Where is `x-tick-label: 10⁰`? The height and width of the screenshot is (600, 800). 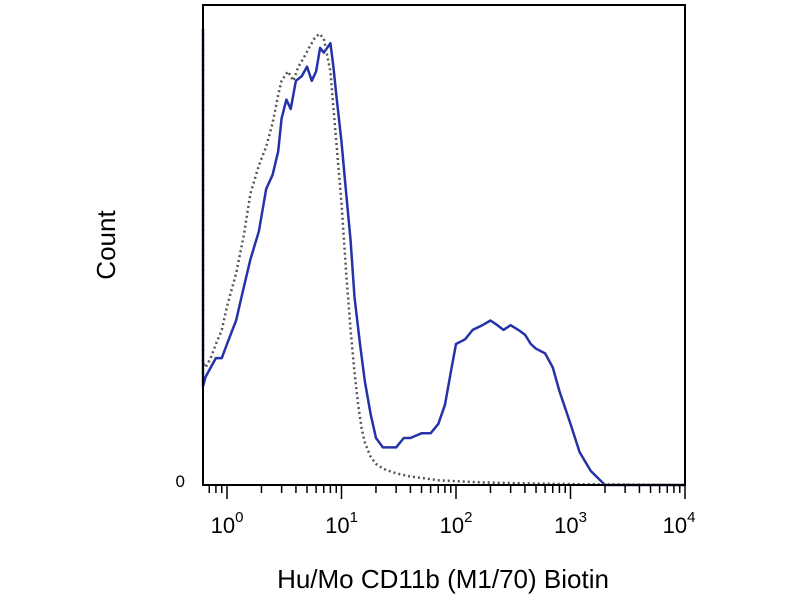 x-tick-label: 10⁰ is located at coordinates (227, 523).